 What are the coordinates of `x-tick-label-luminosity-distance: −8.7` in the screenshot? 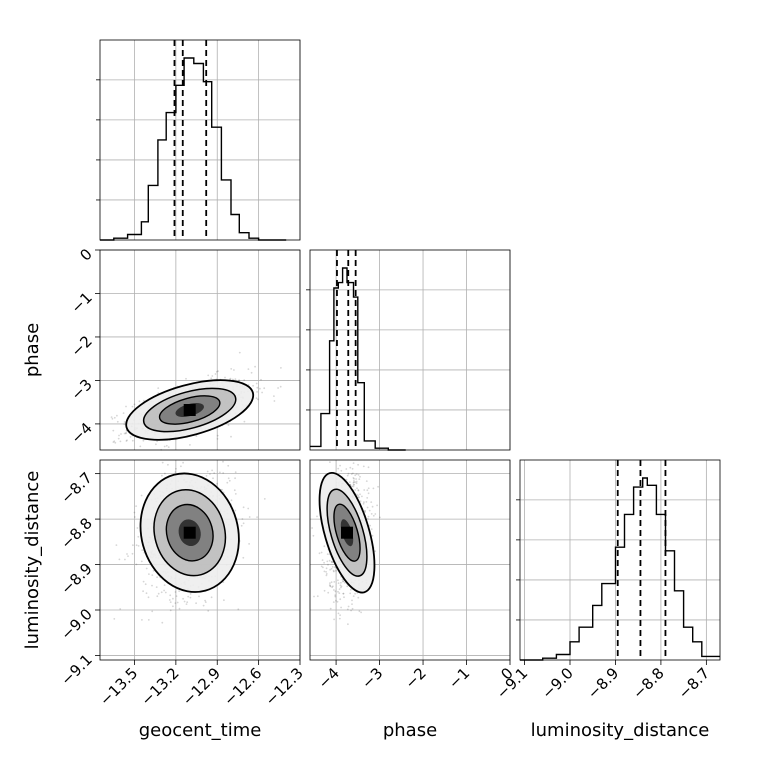 It's located at (694, 683).